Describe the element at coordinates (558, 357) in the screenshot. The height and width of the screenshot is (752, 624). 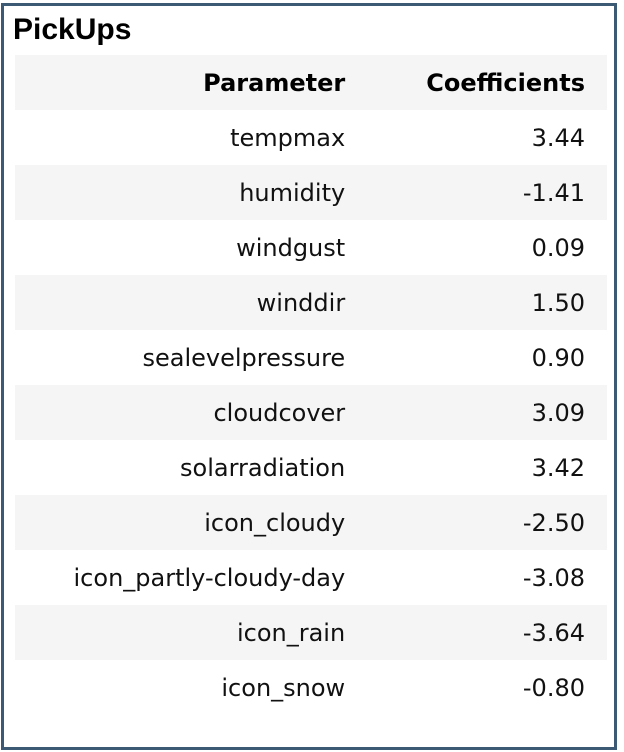
I see `coefficient-cell: 0.90` at that location.